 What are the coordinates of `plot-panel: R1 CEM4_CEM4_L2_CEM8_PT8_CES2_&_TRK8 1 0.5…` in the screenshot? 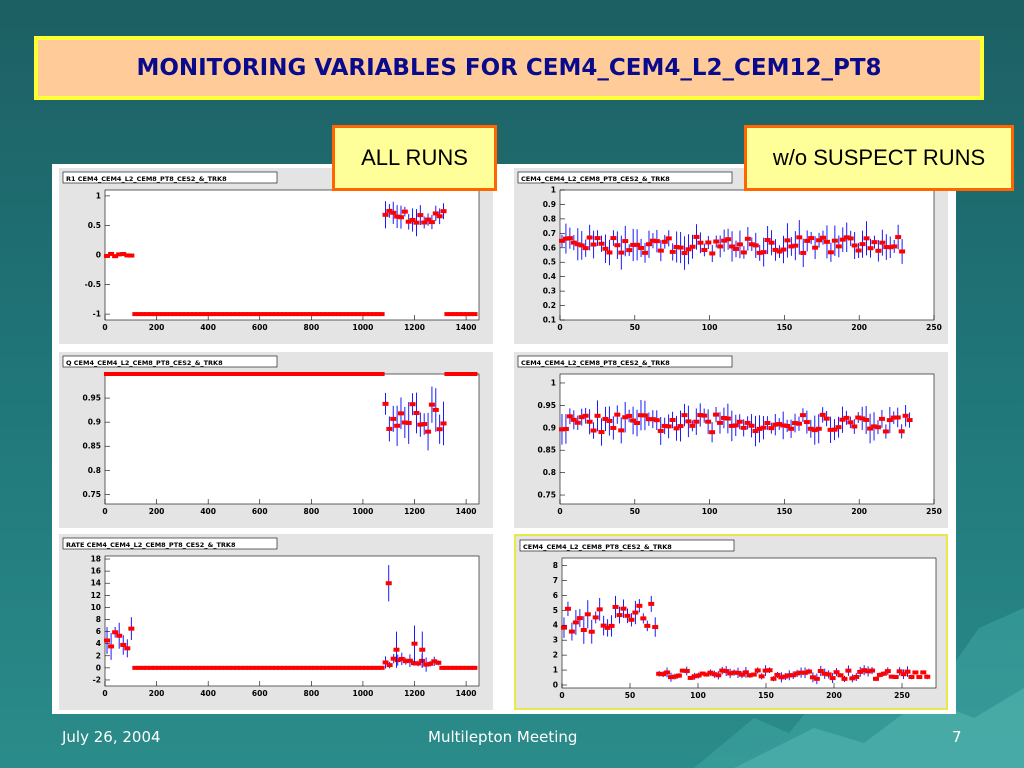 It's located at (276, 256).